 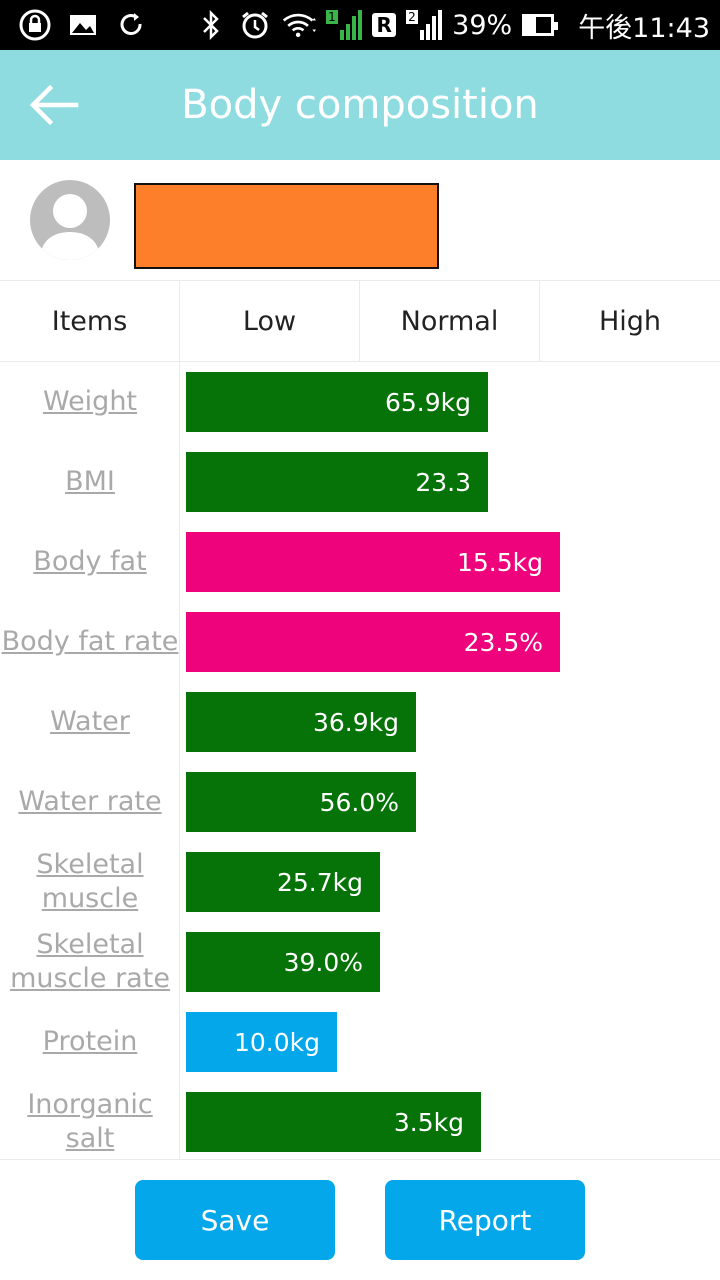 I want to click on column-divider, so click(x=179, y=760).